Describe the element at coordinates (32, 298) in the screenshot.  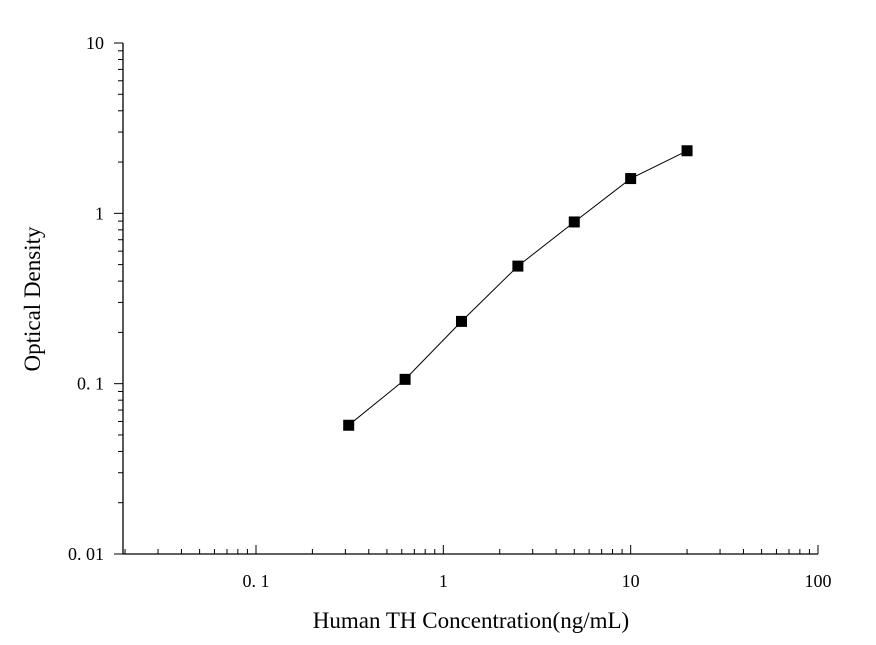
I see `y-axis-title: Optical Density` at that location.